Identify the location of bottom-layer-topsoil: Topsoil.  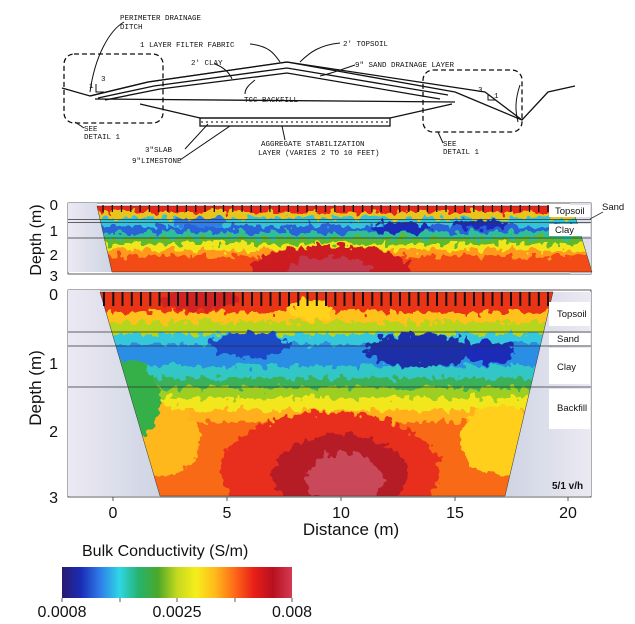
(572, 314).